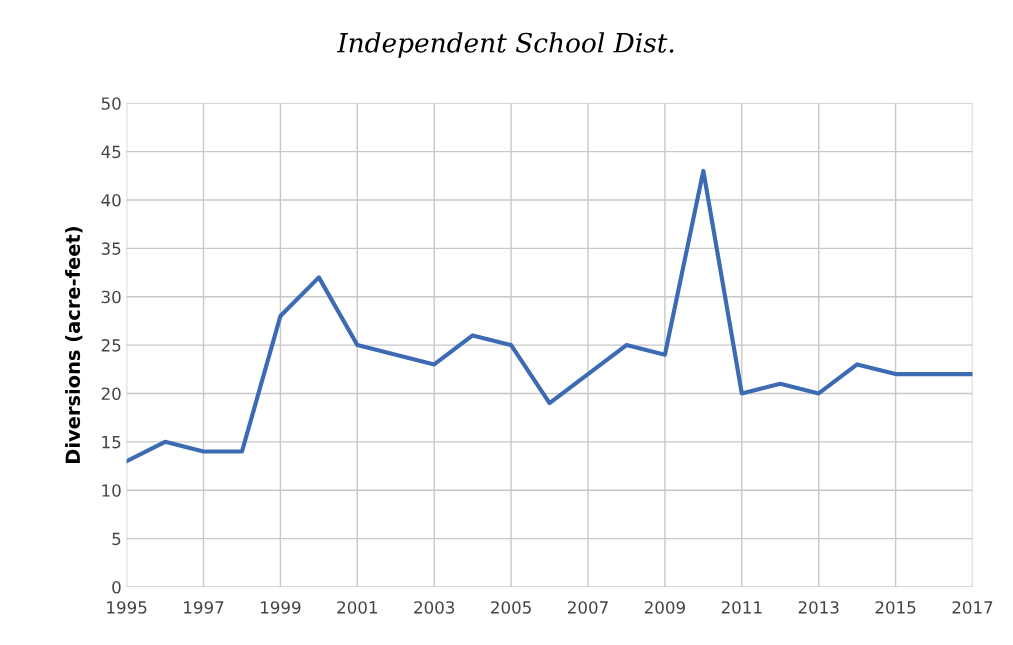 This screenshot has width=1013, height=645. What do you see at coordinates (111, 490) in the screenshot?
I see `y-tick-label: 10` at bounding box center [111, 490].